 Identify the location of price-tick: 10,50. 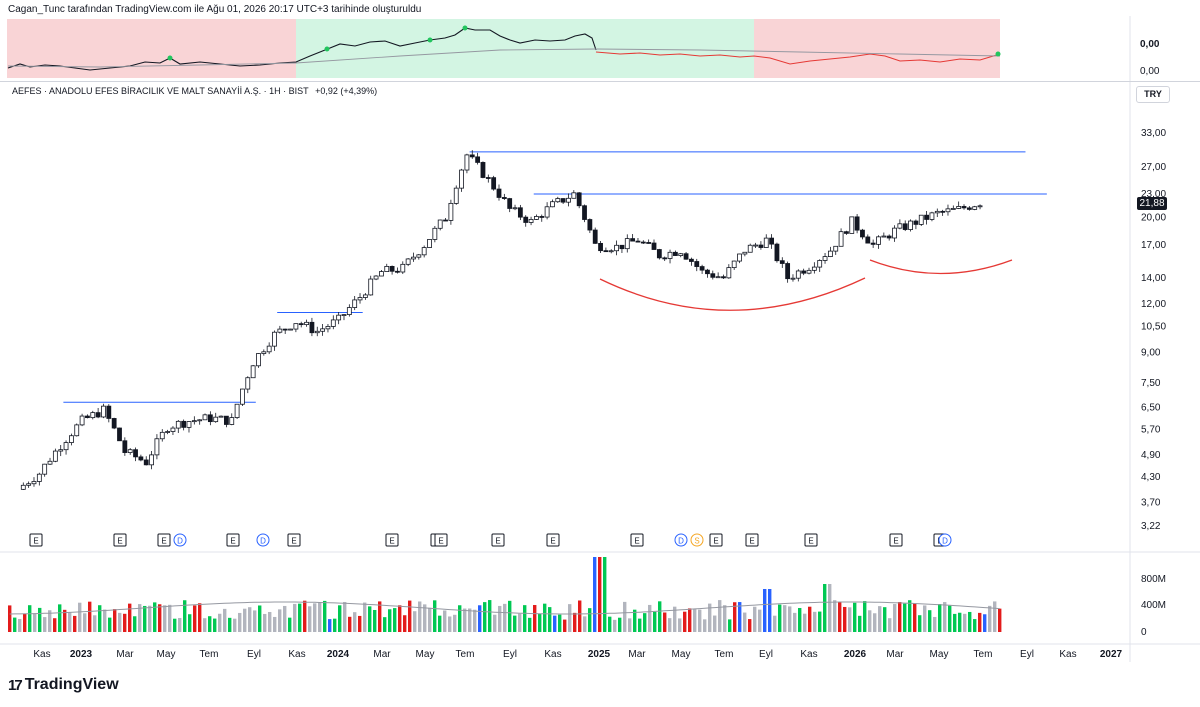
(1153, 326).